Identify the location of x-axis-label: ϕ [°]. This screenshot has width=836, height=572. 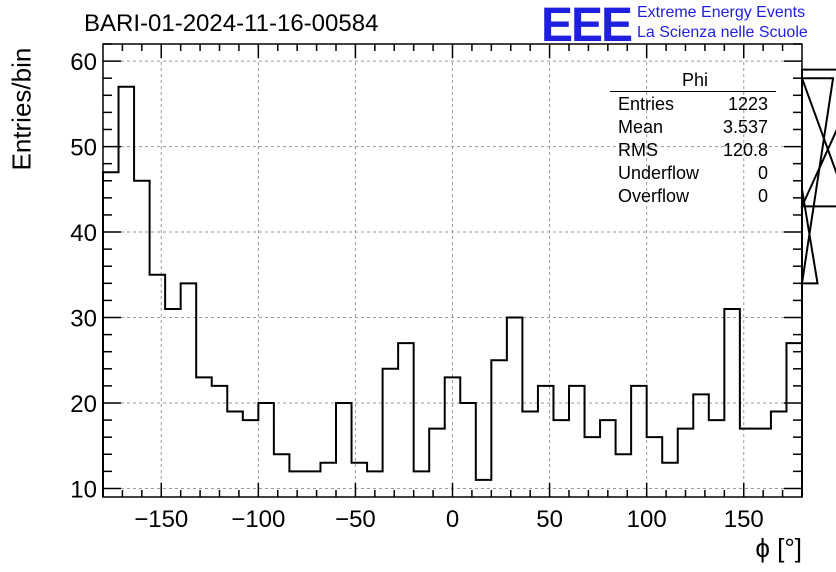
(778, 548).